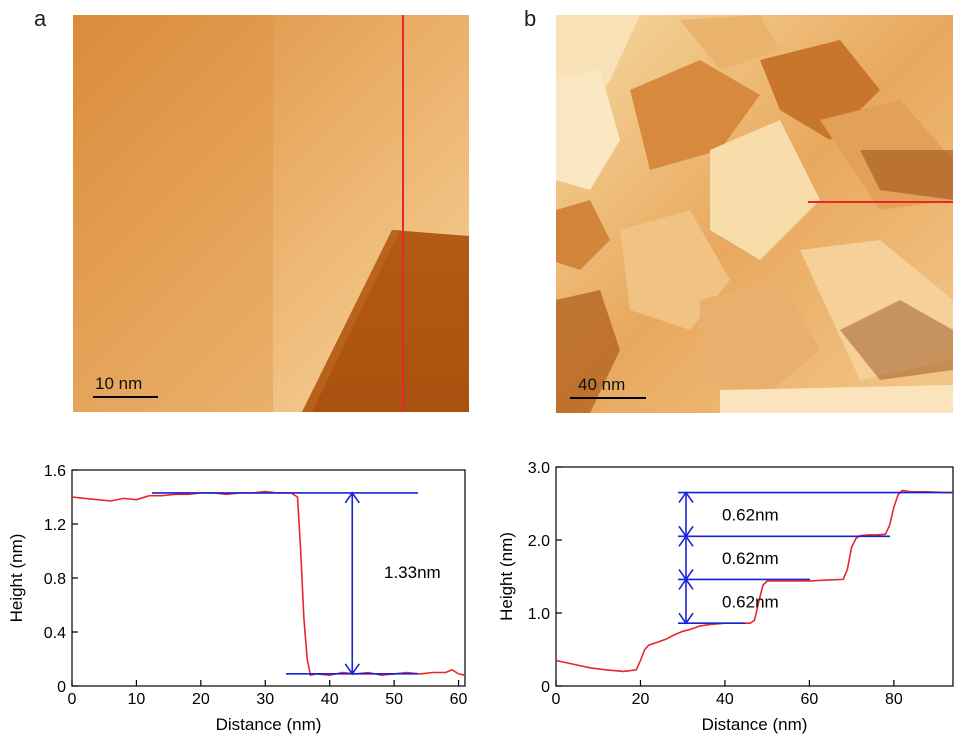 This screenshot has height=750, width=960. Describe the element at coordinates (55, 633) in the screenshot. I see `y-tick-label: 0.4` at that location.